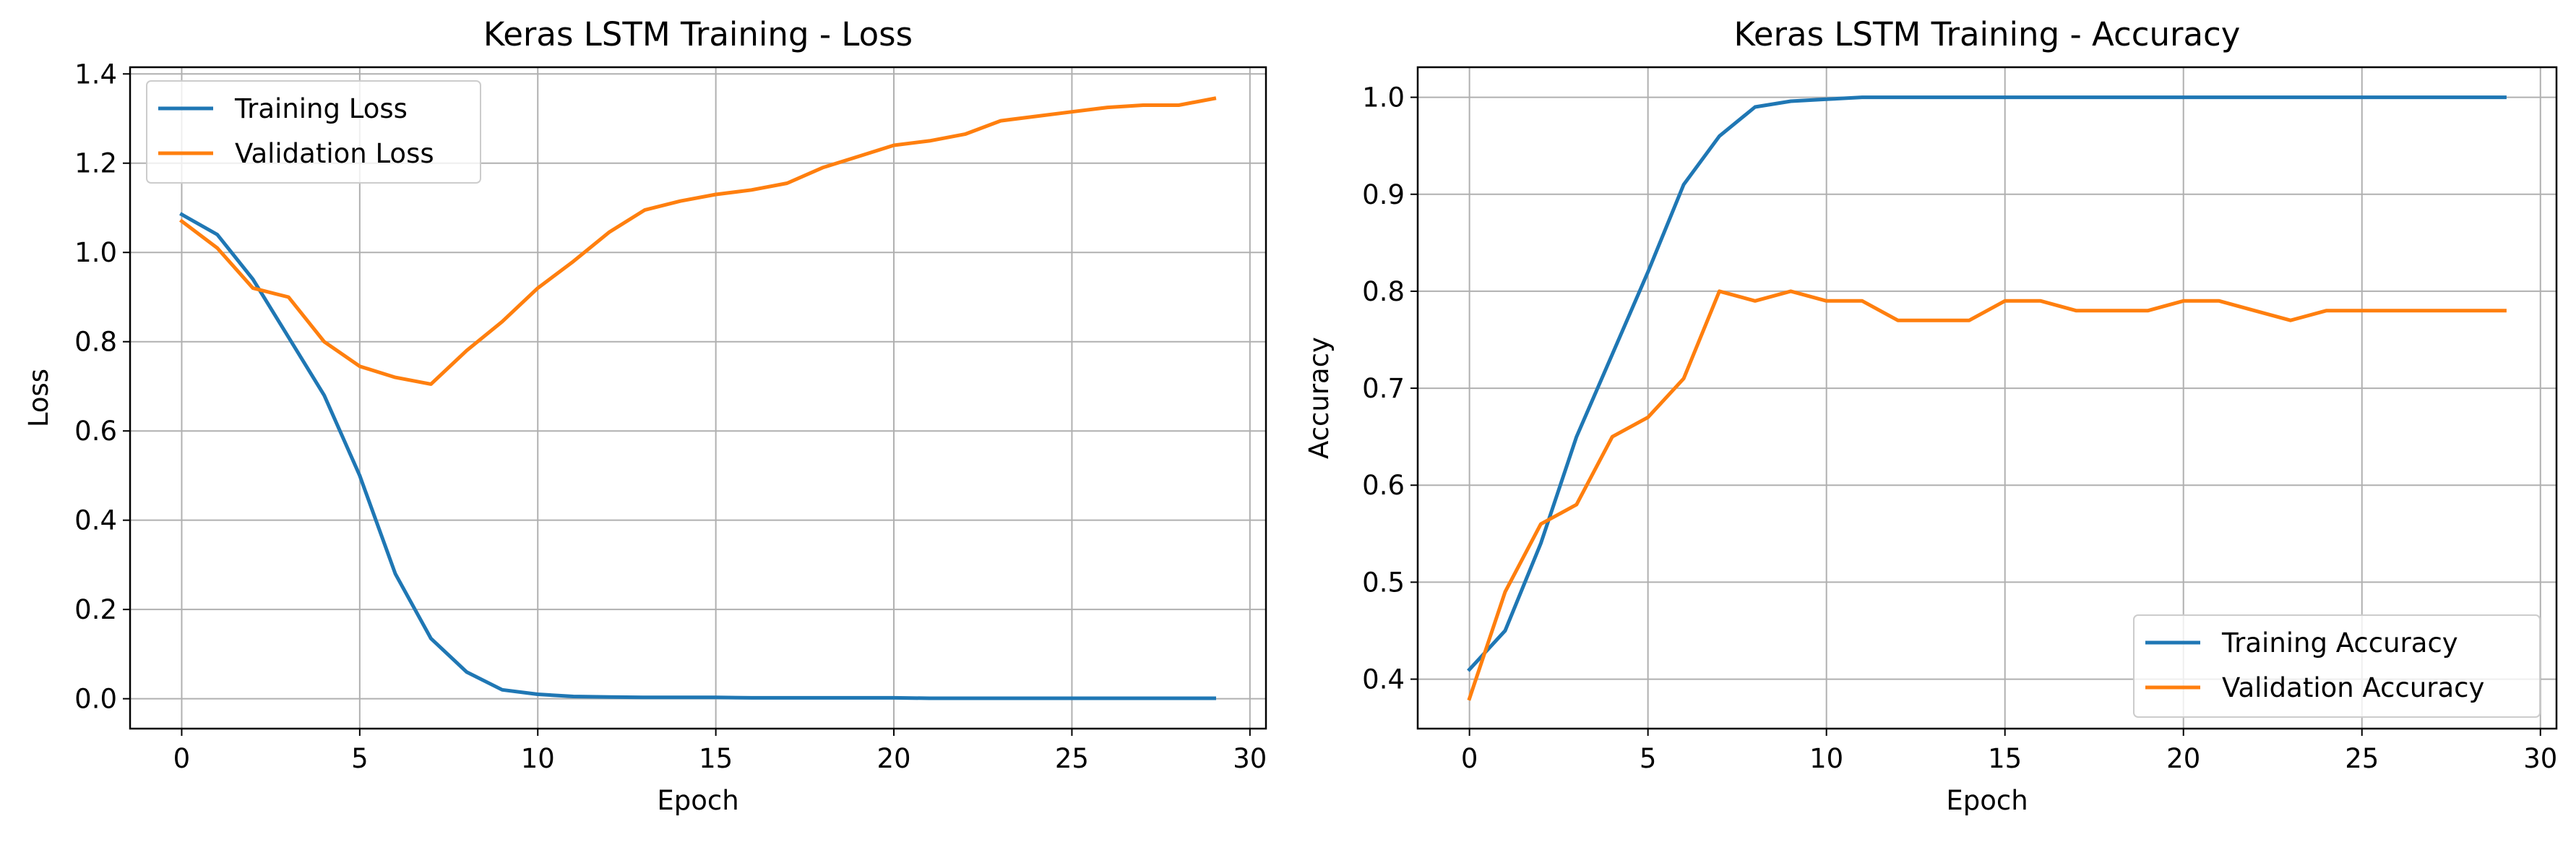  What do you see at coordinates (1987, 801) in the screenshot?
I see `accuracy-x-axis-label: Epoch` at bounding box center [1987, 801].